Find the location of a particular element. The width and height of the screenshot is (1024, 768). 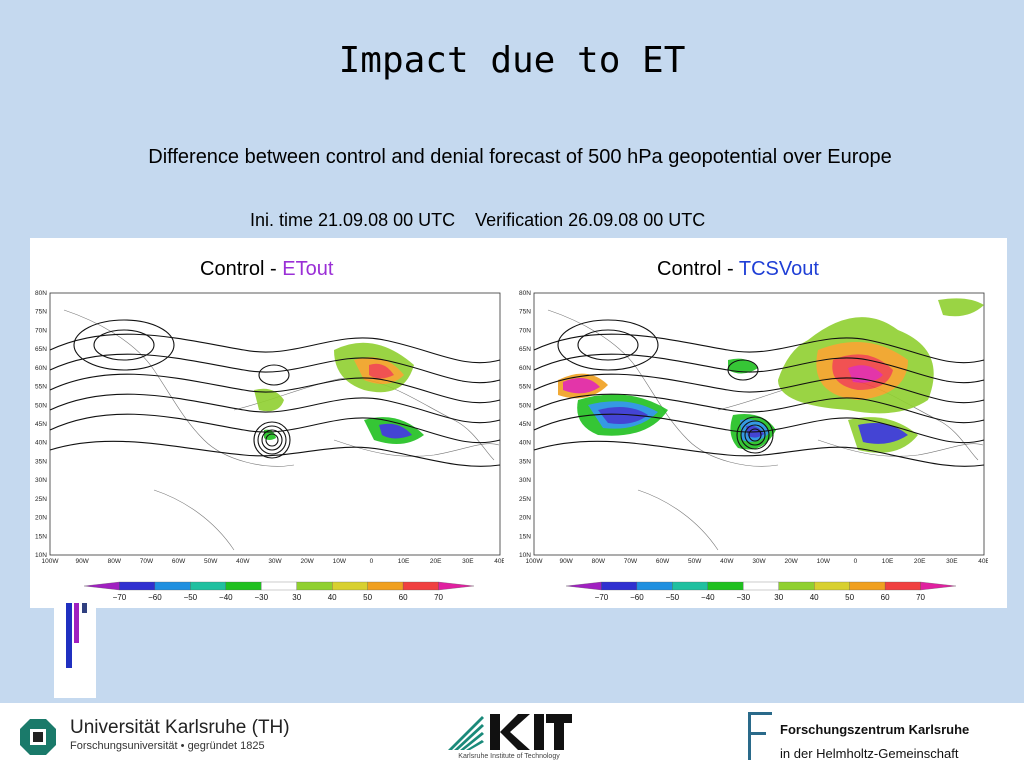

kit-logo-icon is located at coordinates (510, 732).